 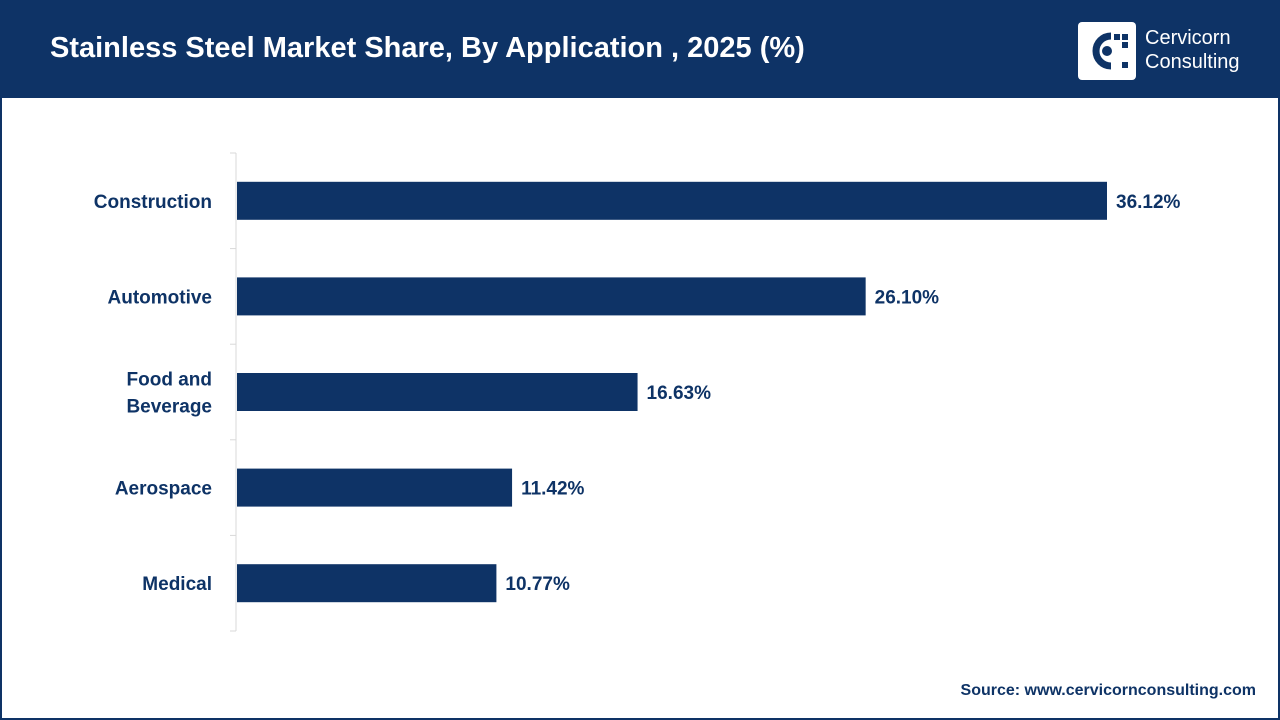 I want to click on value-label: 11.42%, so click(x=552, y=489).